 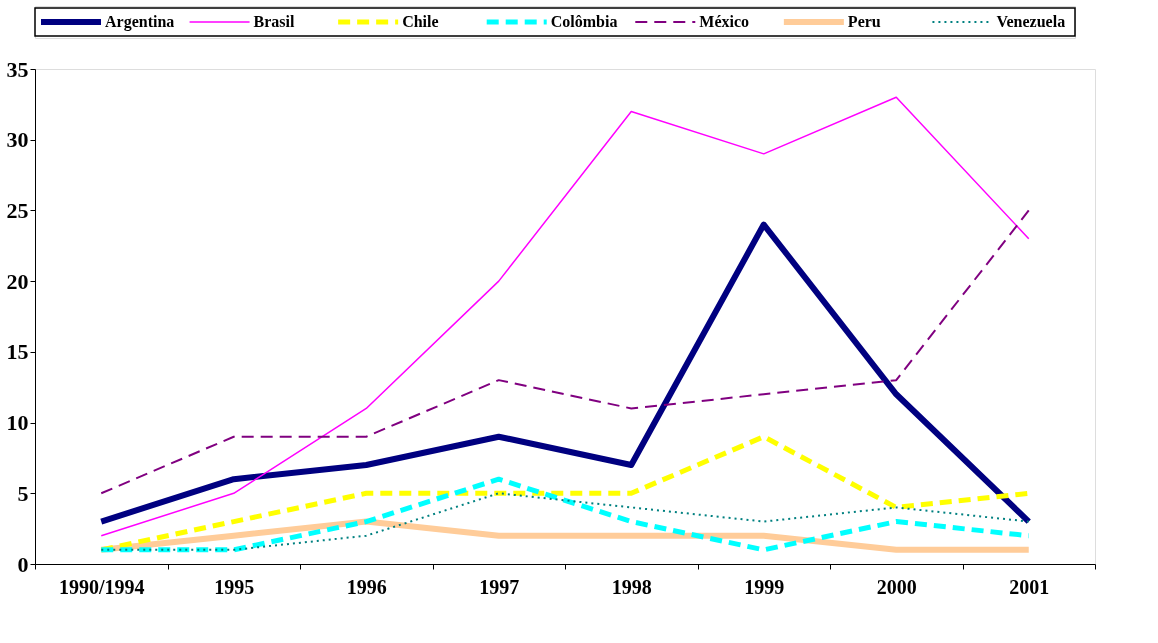 I want to click on y-tick-label: 30, so click(x=17, y=140).